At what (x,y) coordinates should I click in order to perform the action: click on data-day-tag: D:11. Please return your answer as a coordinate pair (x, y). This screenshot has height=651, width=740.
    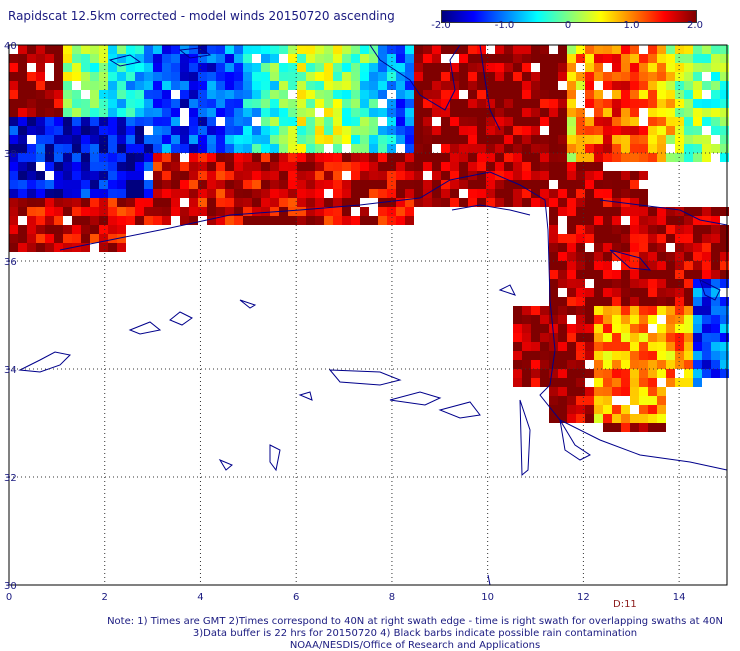
    Looking at the image, I should click on (625, 604).